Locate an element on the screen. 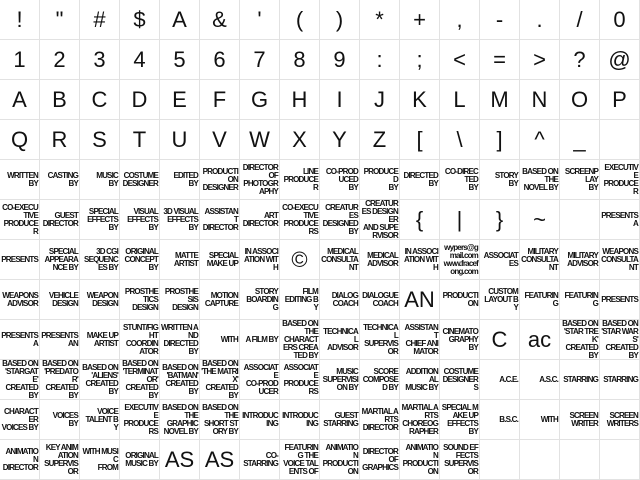 The image size is (640, 480). glyph-cell: SPECIAL EFFECTS BY is located at coordinates (100, 220).